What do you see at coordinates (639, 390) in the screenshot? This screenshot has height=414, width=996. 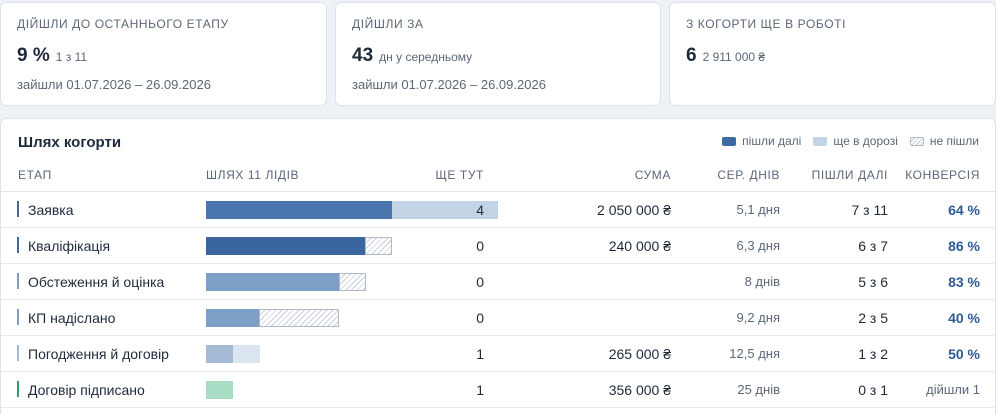 I see `sum-value: 356 000 ₴` at bounding box center [639, 390].